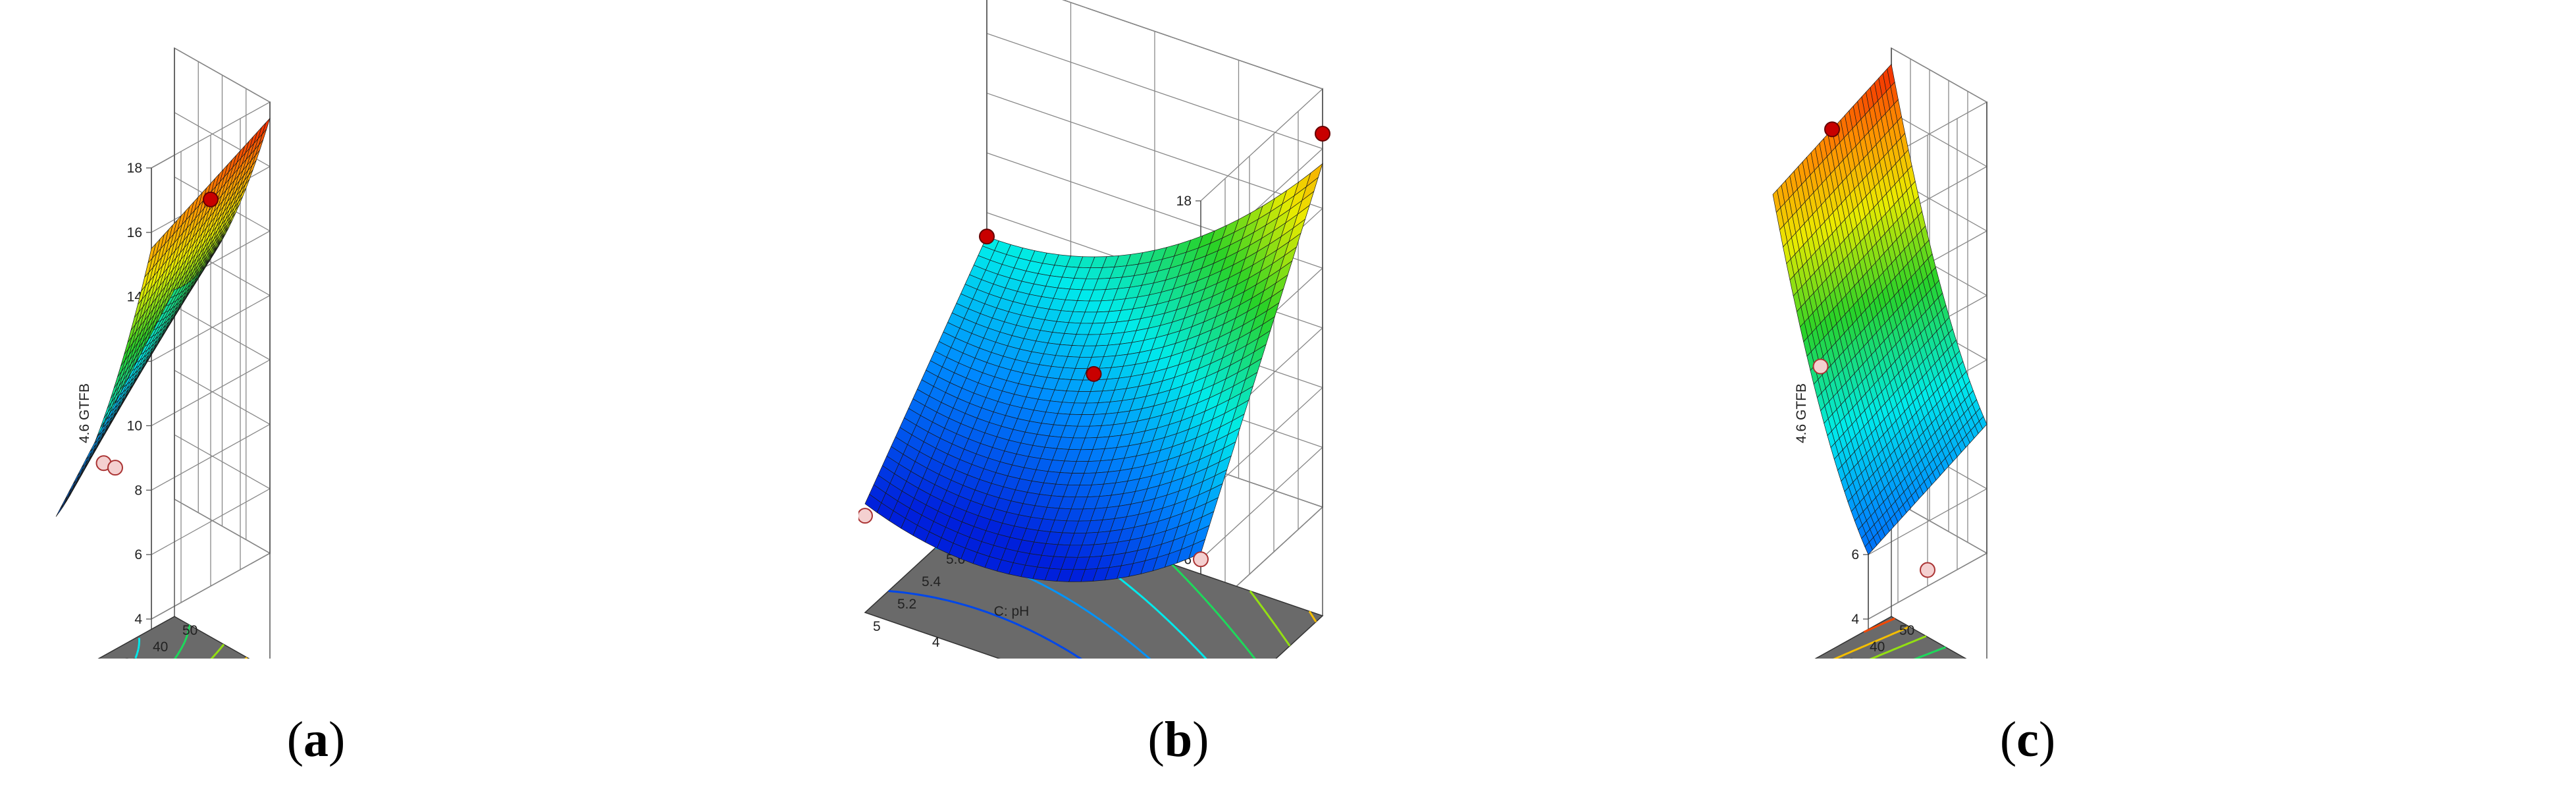 The height and width of the screenshot is (785, 2576). Describe the element at coordinates (134, 232) in the screenshot. I see `z-tick-label: 16` at that location.